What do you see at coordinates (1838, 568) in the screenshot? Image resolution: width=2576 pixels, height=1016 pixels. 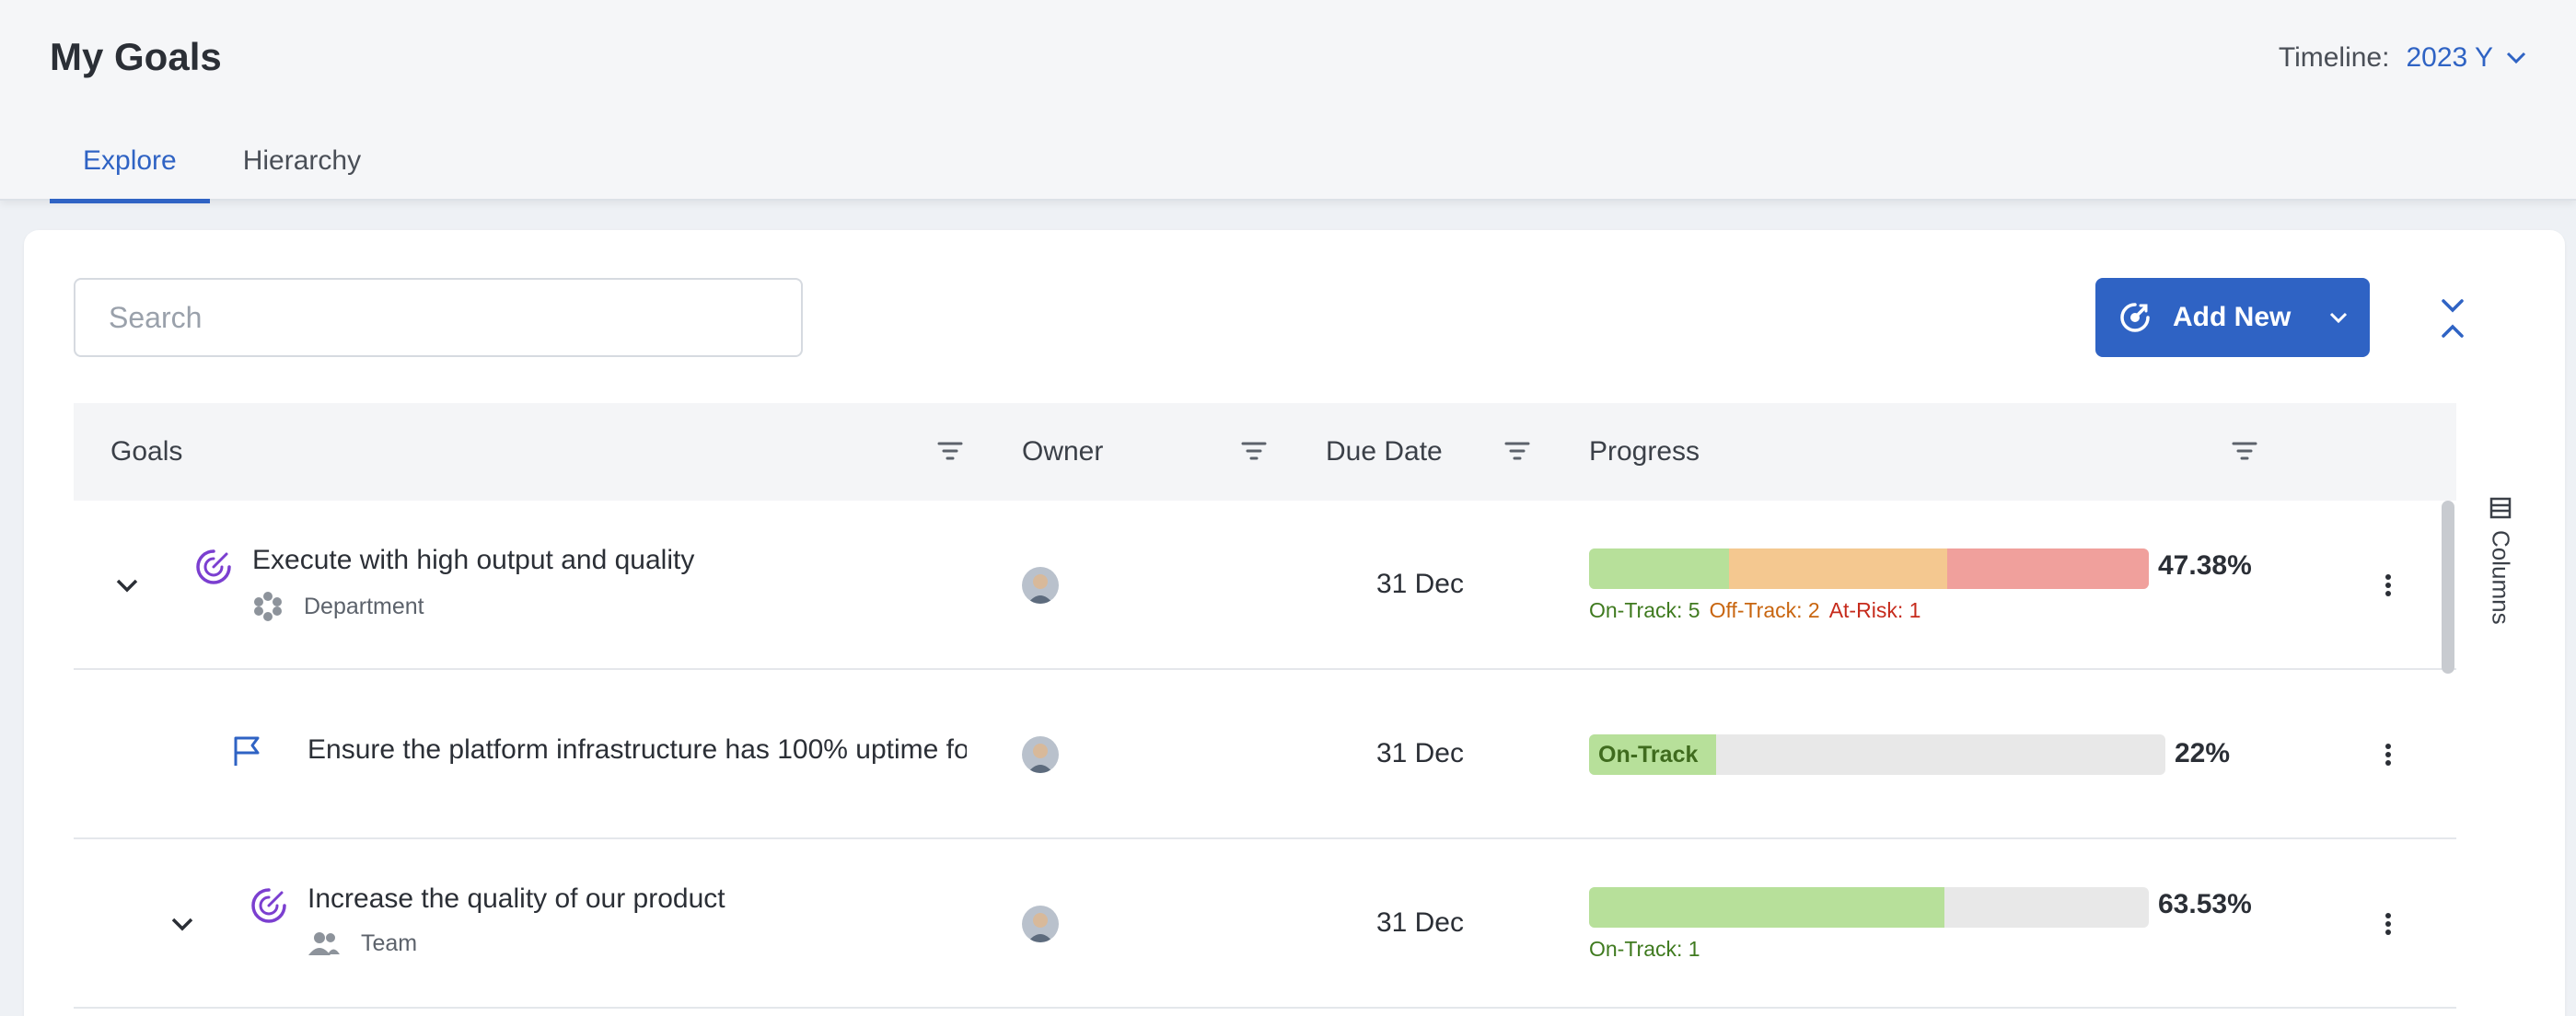 I see `progress-segment-off-track` at bounding box center [1838, 568].